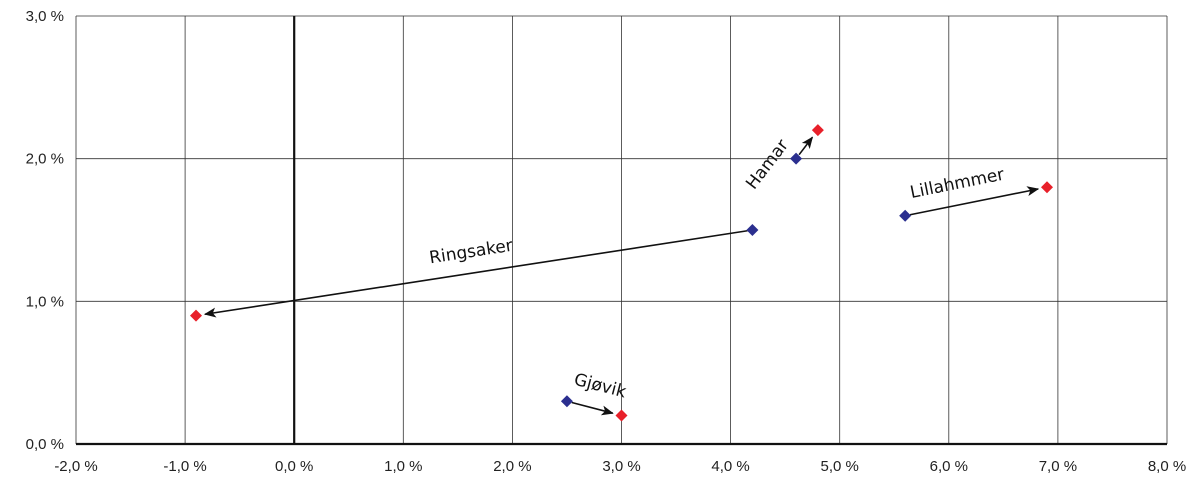 The height and width of the screenshot is (489, 1202). I want to click on x-tick-label: 1,0 %, so click(403, 466).